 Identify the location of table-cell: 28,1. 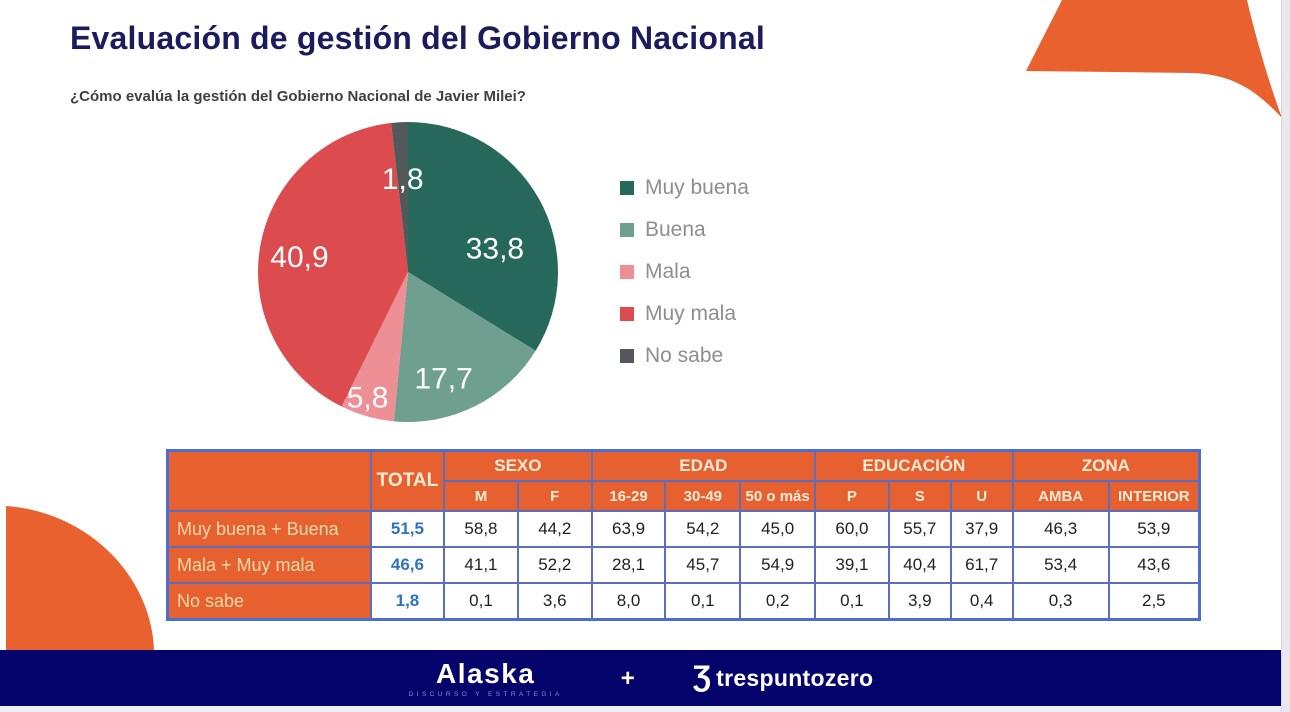
(628, 565).